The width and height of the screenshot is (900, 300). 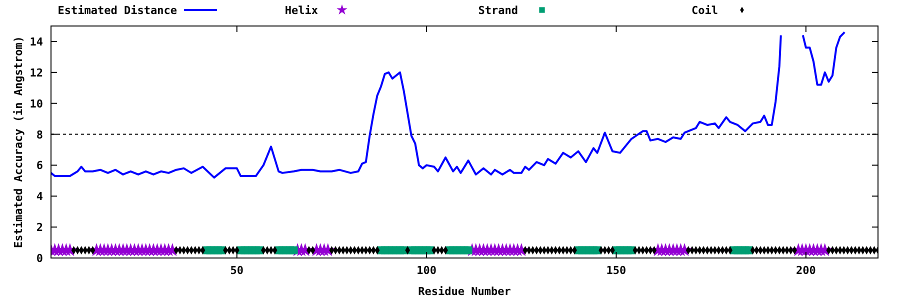 I want to click on y-axis-title: Estimated Accuracy (in Angstrom), so click(x=18, y=142).